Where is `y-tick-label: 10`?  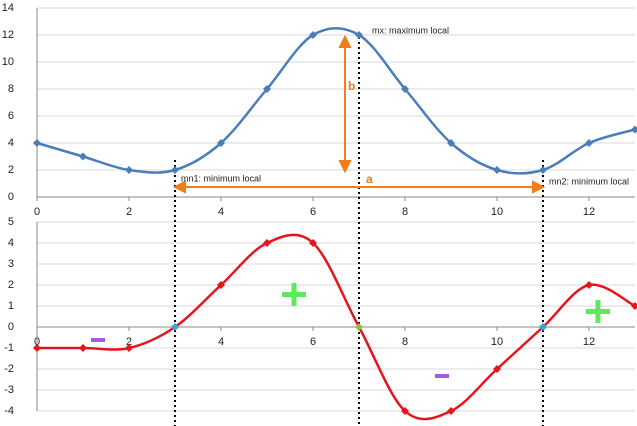 y-tick-label: 10 is located at coordinates (8, 62).